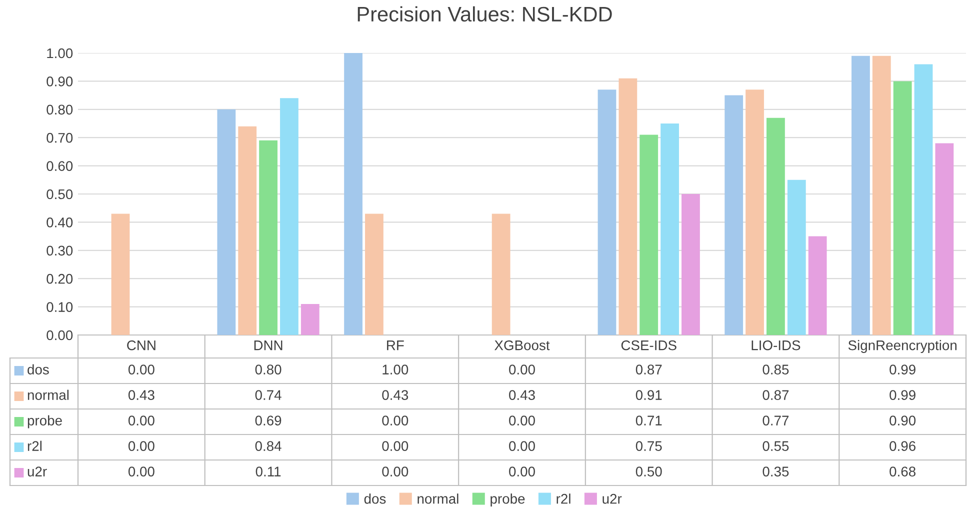 This screenshot has height=519, width=969. Describe the element at coordinates (268, 421) in the screenshot. I see `data-label: 0.69` at that location.